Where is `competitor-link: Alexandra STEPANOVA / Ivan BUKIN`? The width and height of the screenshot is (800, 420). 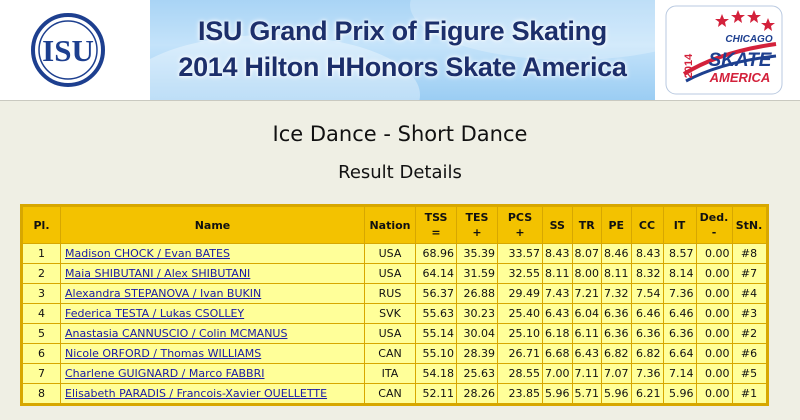 competitor-link: Alexandra STEPANOVA / Ivan BUKIN is located at coordinates (163, 293).